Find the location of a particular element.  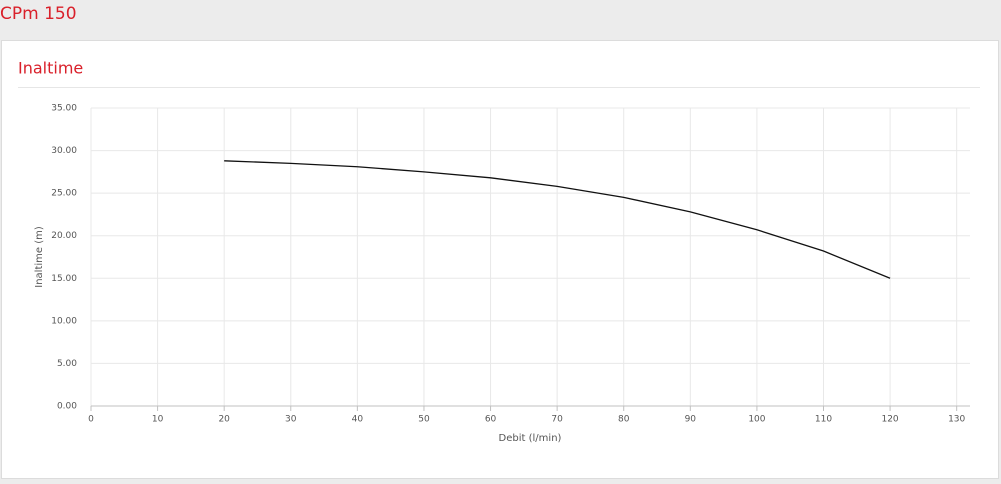

chart-title: Inaltime is located at coordinates (50, 68).